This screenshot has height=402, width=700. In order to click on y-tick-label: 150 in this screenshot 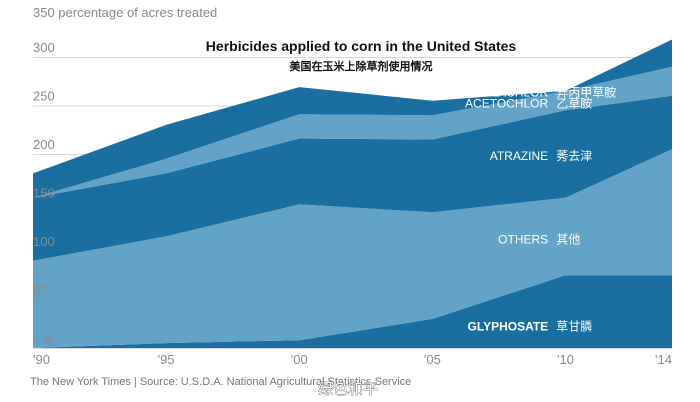, I will do `click(44, 193)`.